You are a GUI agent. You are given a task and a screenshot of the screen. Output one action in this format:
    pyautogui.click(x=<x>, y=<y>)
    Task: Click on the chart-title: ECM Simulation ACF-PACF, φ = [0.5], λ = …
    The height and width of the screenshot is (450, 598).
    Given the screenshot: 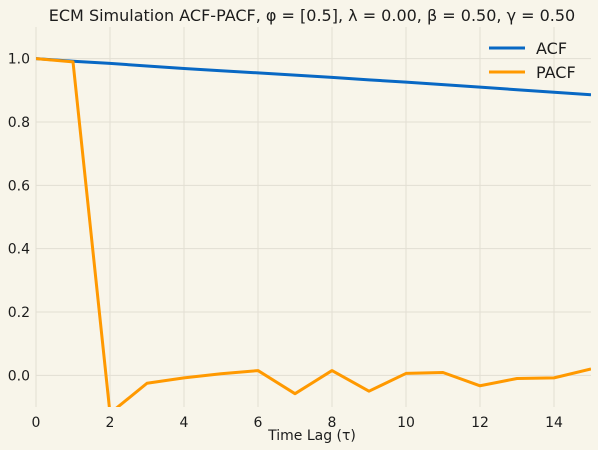 What is the action you would take?
    pyautogui.click(x=312, y=15)
    